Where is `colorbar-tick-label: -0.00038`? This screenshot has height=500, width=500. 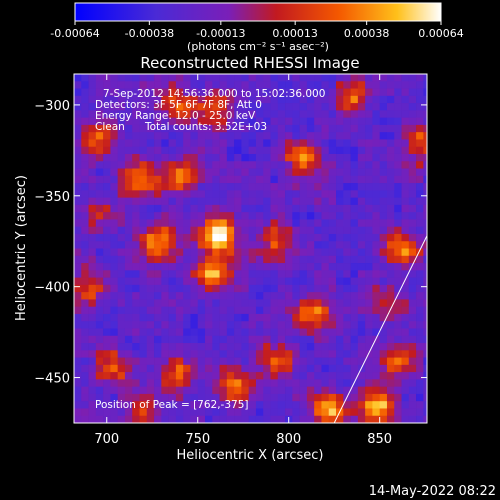 colorbar-tick-label: -0.00038 is located at coordinates (149, 33).